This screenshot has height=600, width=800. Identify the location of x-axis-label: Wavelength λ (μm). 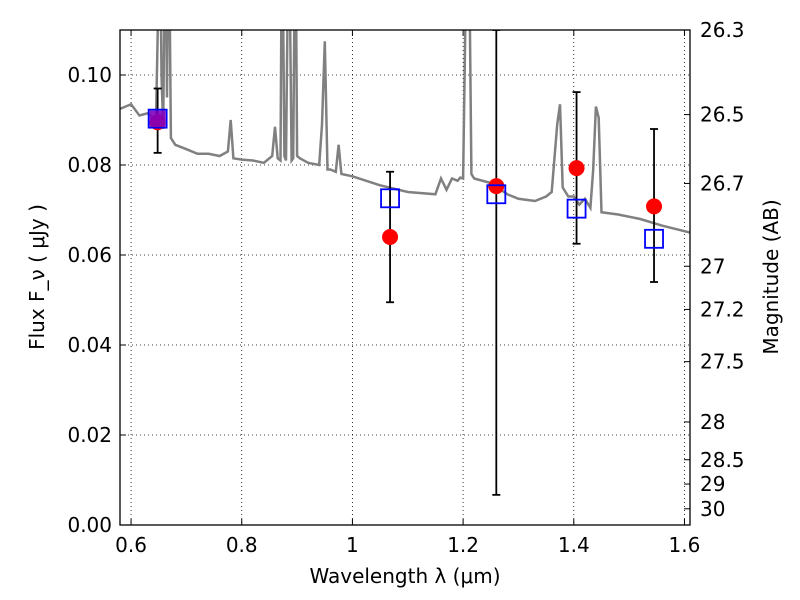
(404, 576).